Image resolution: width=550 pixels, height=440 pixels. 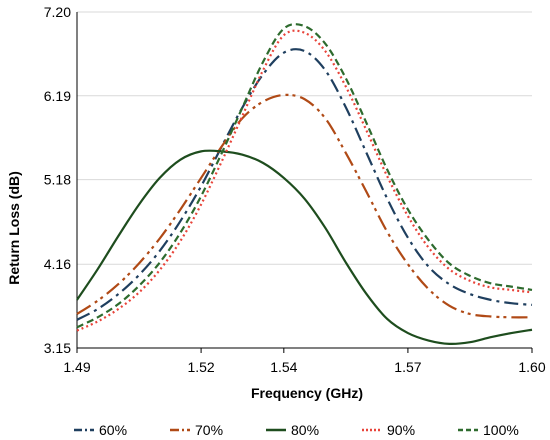 What do you see at coordinates (501, 430) in the screenshot?
I see `legend-label: 100%` at bounding box center [501, 430].